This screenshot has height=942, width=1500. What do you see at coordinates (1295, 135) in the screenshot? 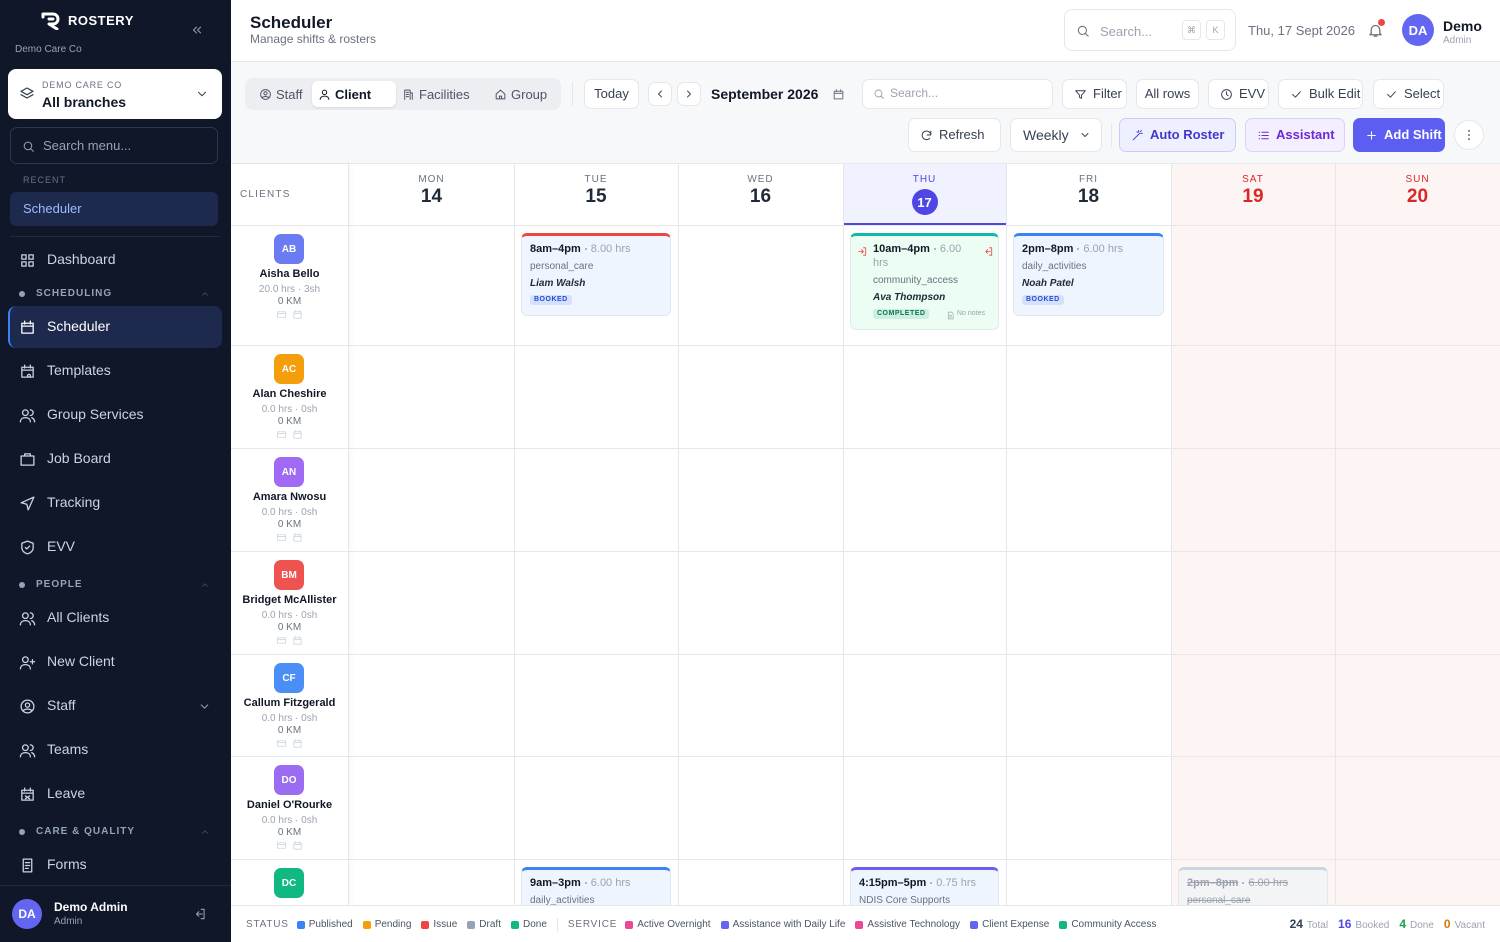
I see `toolbar-button: Assistant` at bounding box center [1295, 135].